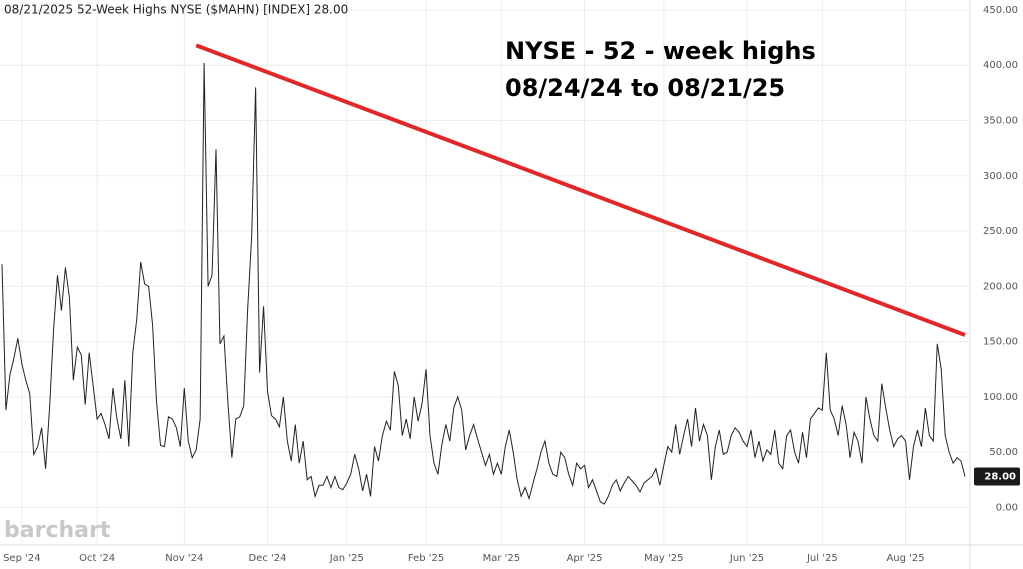  Describe the element at coordinates (1003, 452) in the screenshot. I see `y-tick-label: 50.00` at that location.